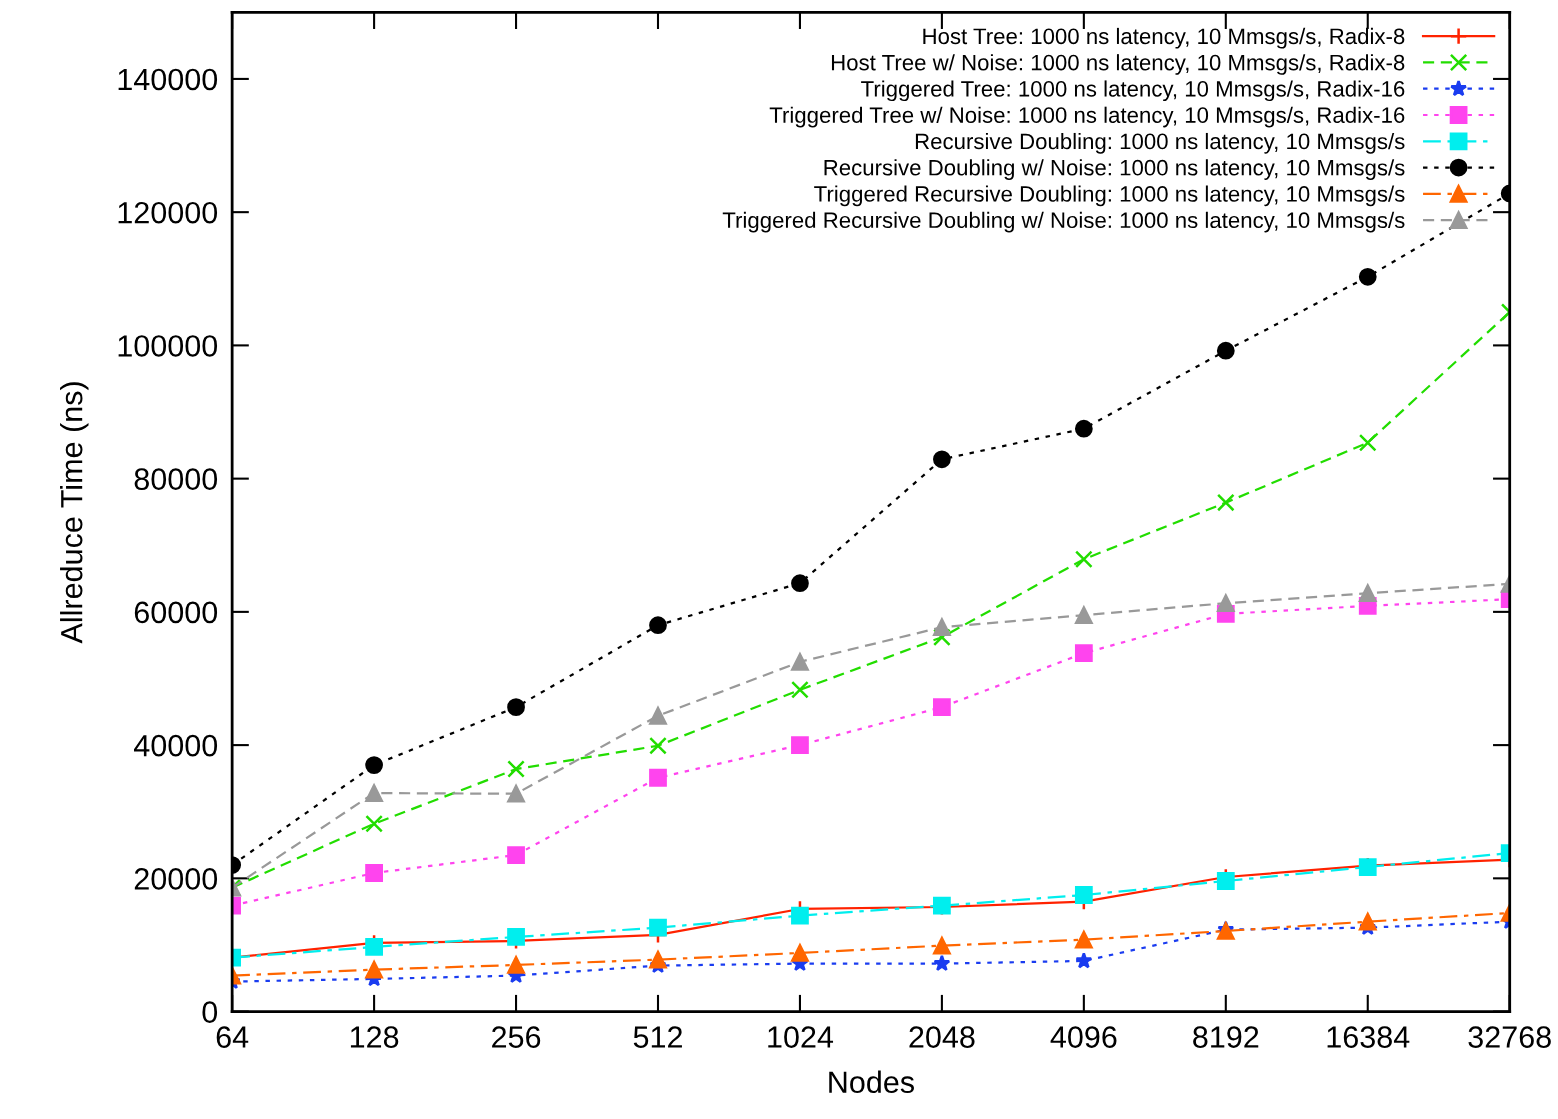  Describe the element at coordinates (1509, 1037) in the screenshot. I see `x-tick-label: 32768` at that location.